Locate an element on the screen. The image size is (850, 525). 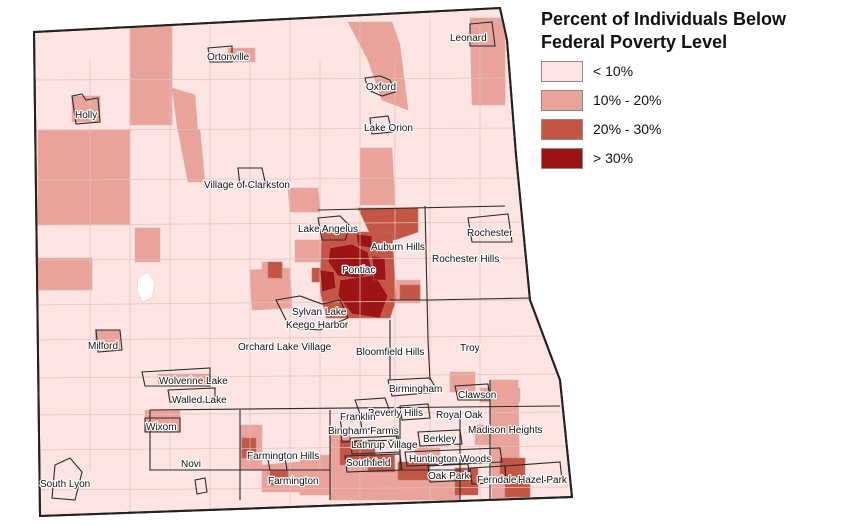
place-label-rochester: Rochester is located at coordinates (490, 233).